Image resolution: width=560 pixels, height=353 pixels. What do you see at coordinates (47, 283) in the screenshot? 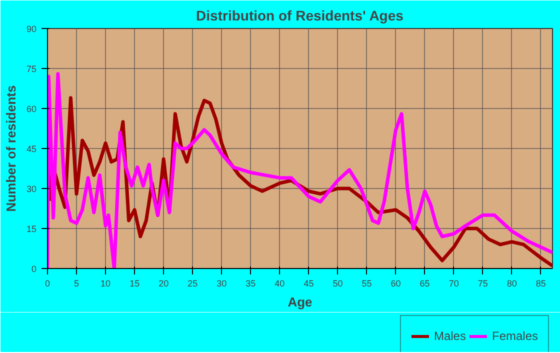
I see `x-tick-label: 0` at bounding box center [47, 283].